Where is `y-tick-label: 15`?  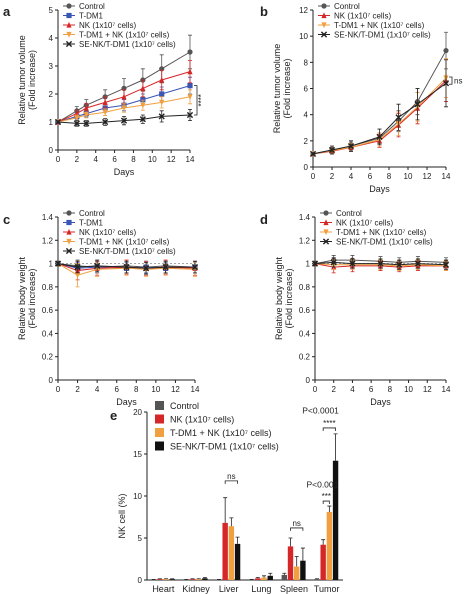 y-tick-label: 15 is located at coordinates (137, 454).